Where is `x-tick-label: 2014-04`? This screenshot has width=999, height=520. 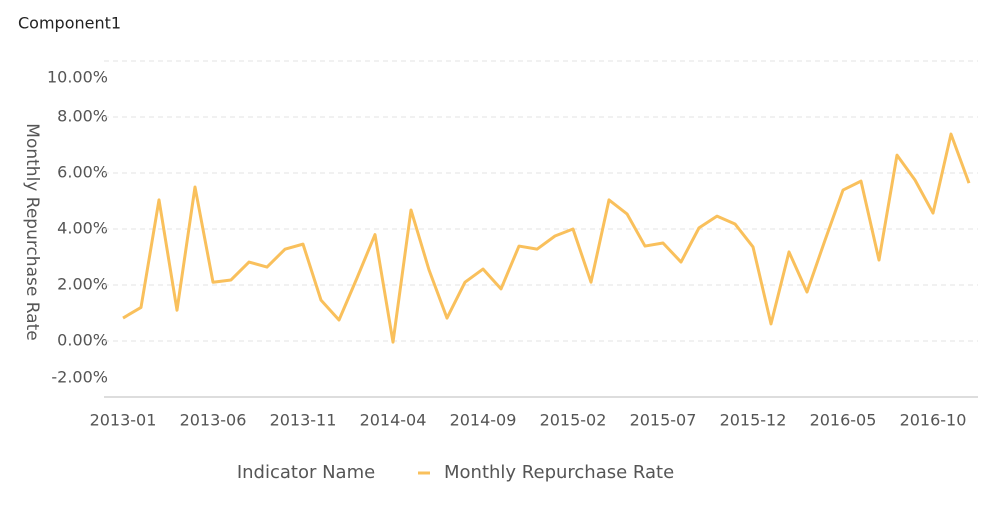
x-tick-label: 2014-04 is located at coordinates (393, 420).